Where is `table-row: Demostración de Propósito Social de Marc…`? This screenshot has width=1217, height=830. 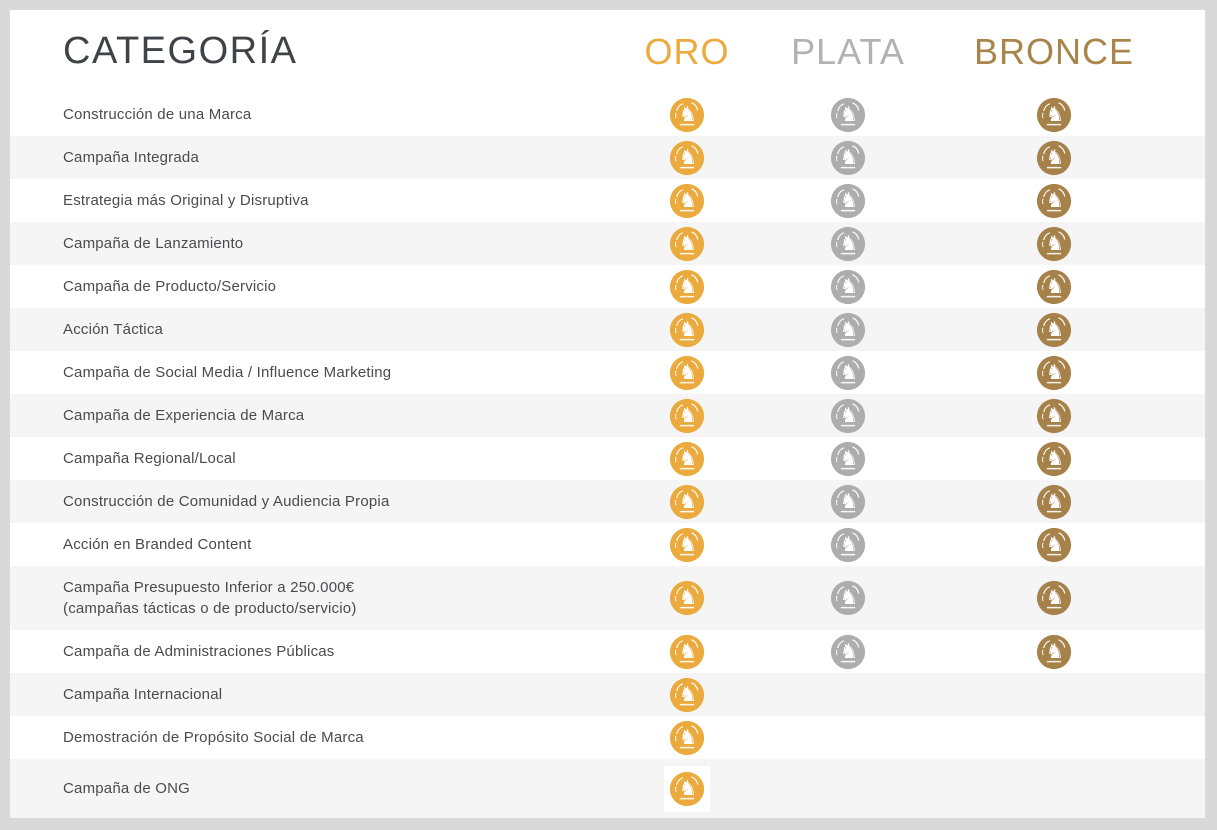 table-row: Demostración de Propósito Social de Marc… is located at coordinates (607, 737).